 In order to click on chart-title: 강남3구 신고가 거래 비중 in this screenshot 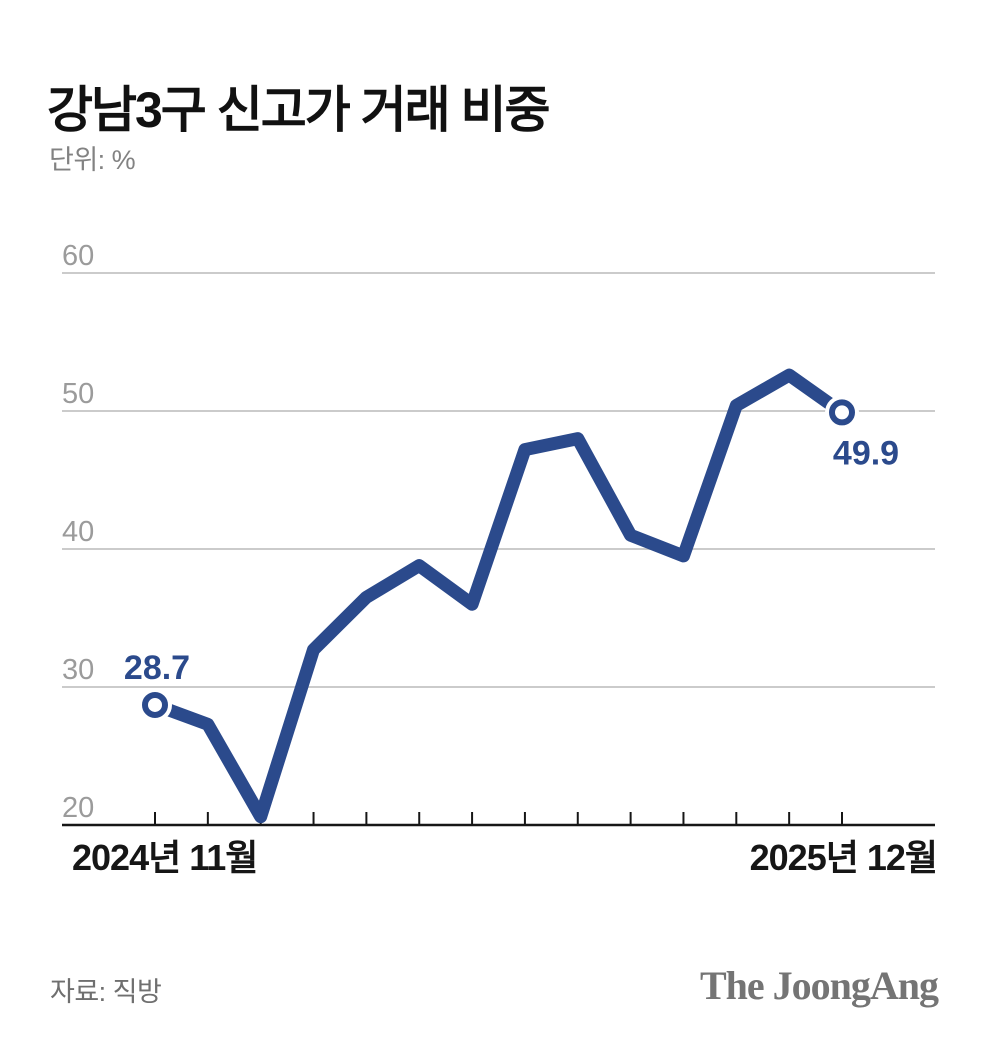, I will do `click(298, 109)`.